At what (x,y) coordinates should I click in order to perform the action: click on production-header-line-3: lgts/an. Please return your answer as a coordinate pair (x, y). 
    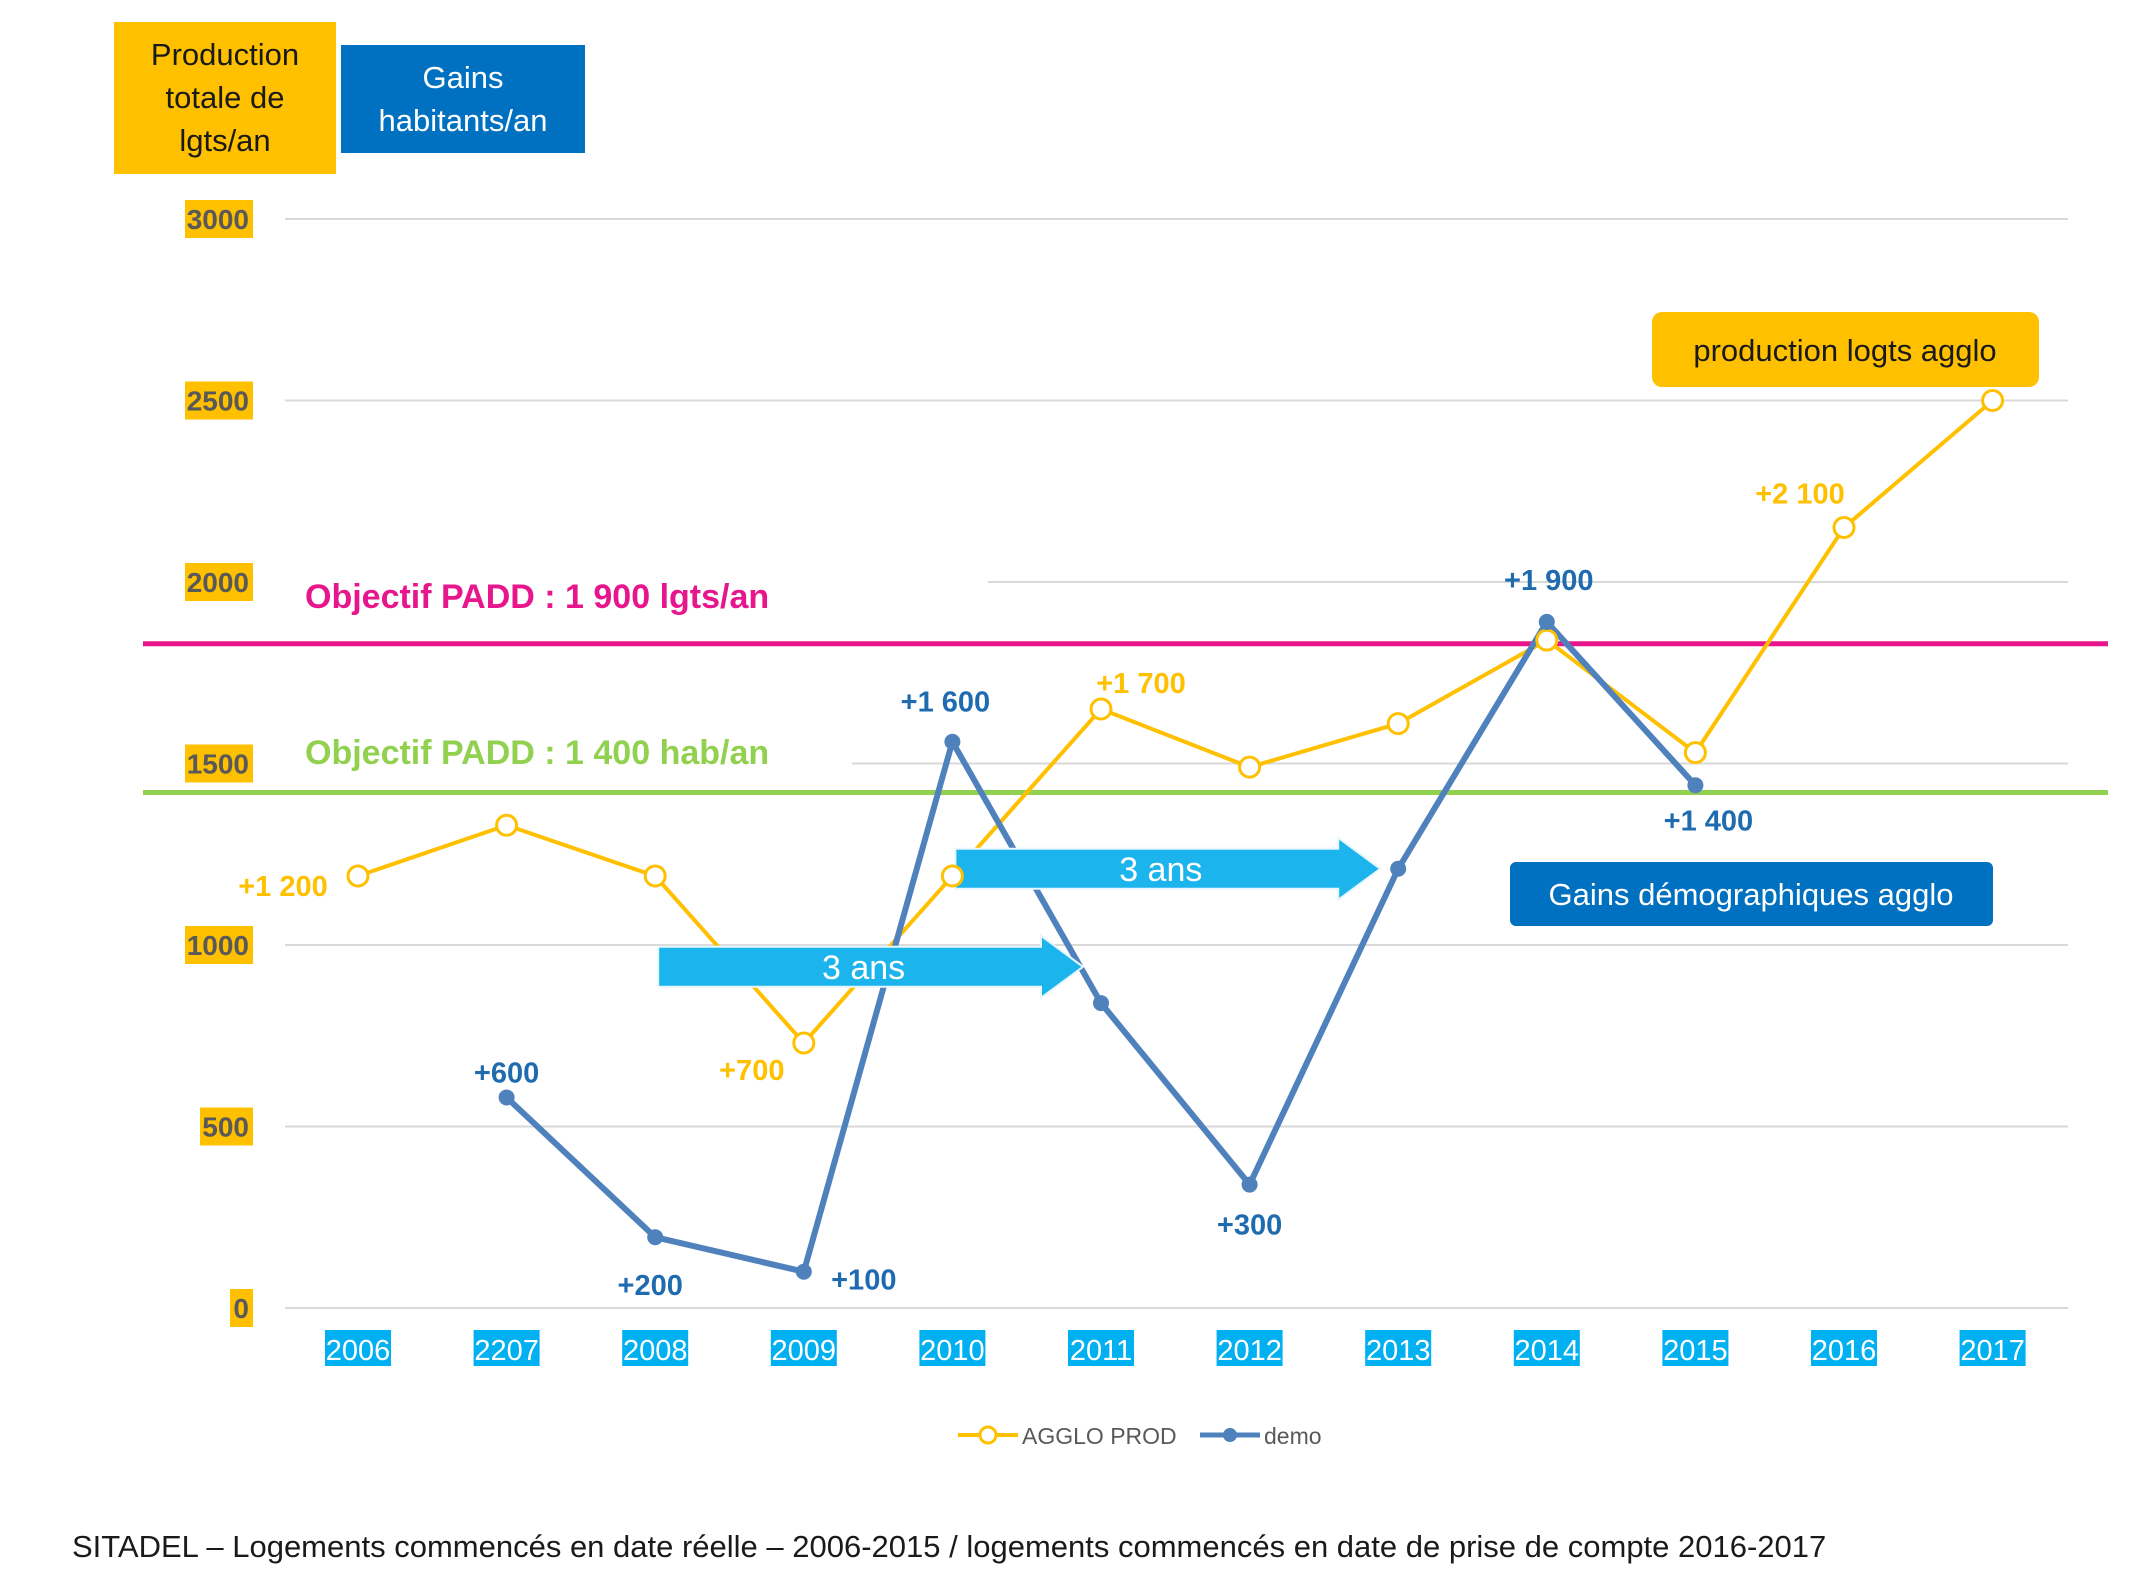
    Looking at the image, I should click on (224, 140).